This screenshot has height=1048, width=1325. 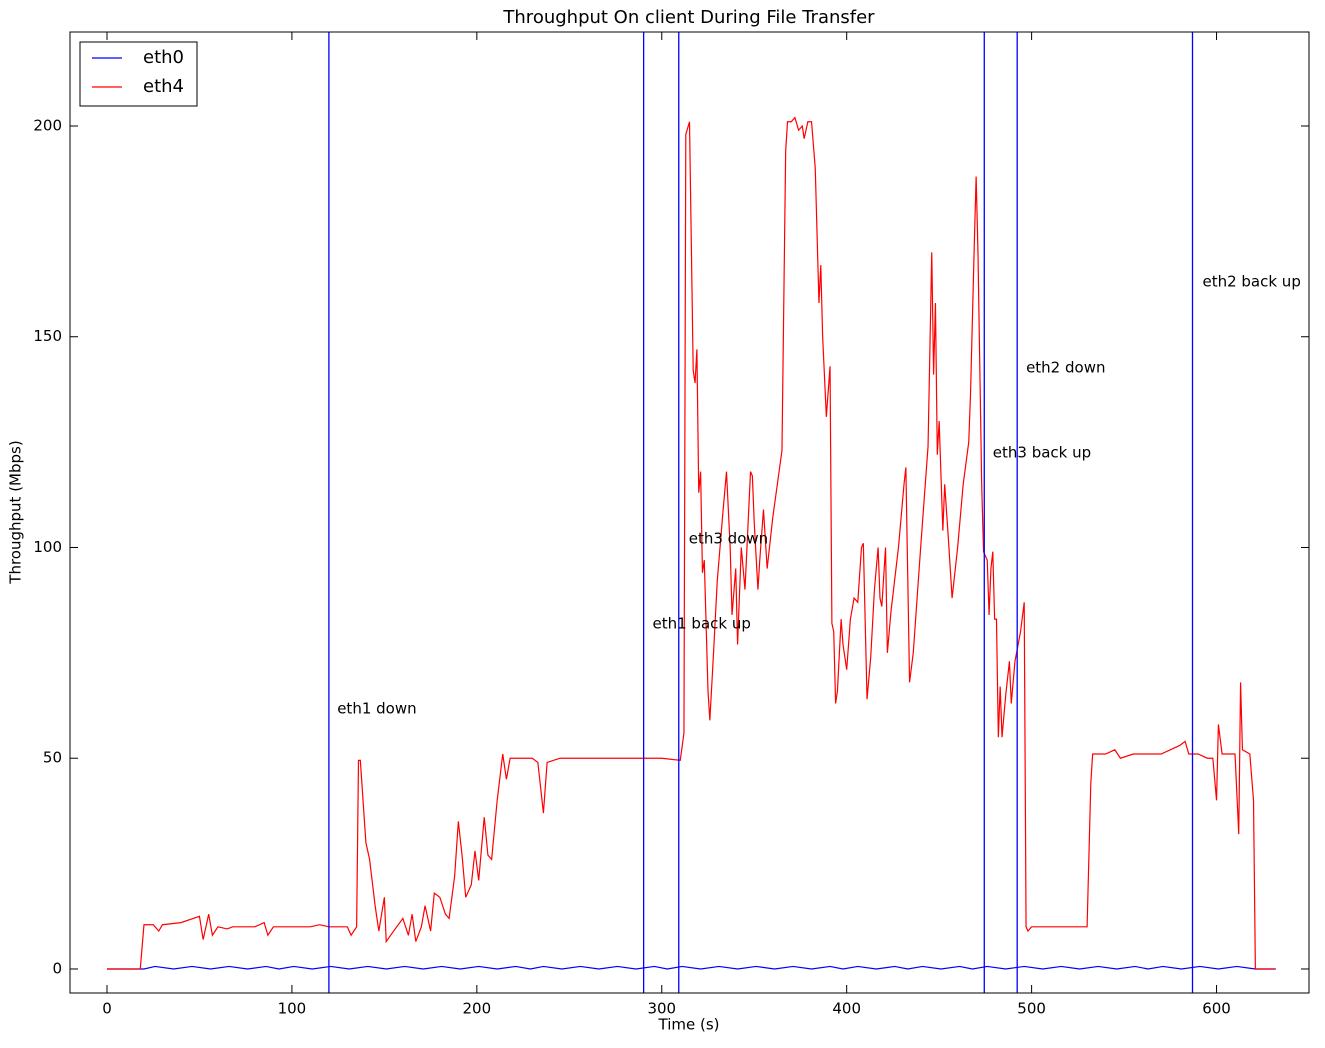 What do you see at coordinates (163, 86) in the screenshot?
I see `legend-label: eth4` at bounding box center [163, 86].